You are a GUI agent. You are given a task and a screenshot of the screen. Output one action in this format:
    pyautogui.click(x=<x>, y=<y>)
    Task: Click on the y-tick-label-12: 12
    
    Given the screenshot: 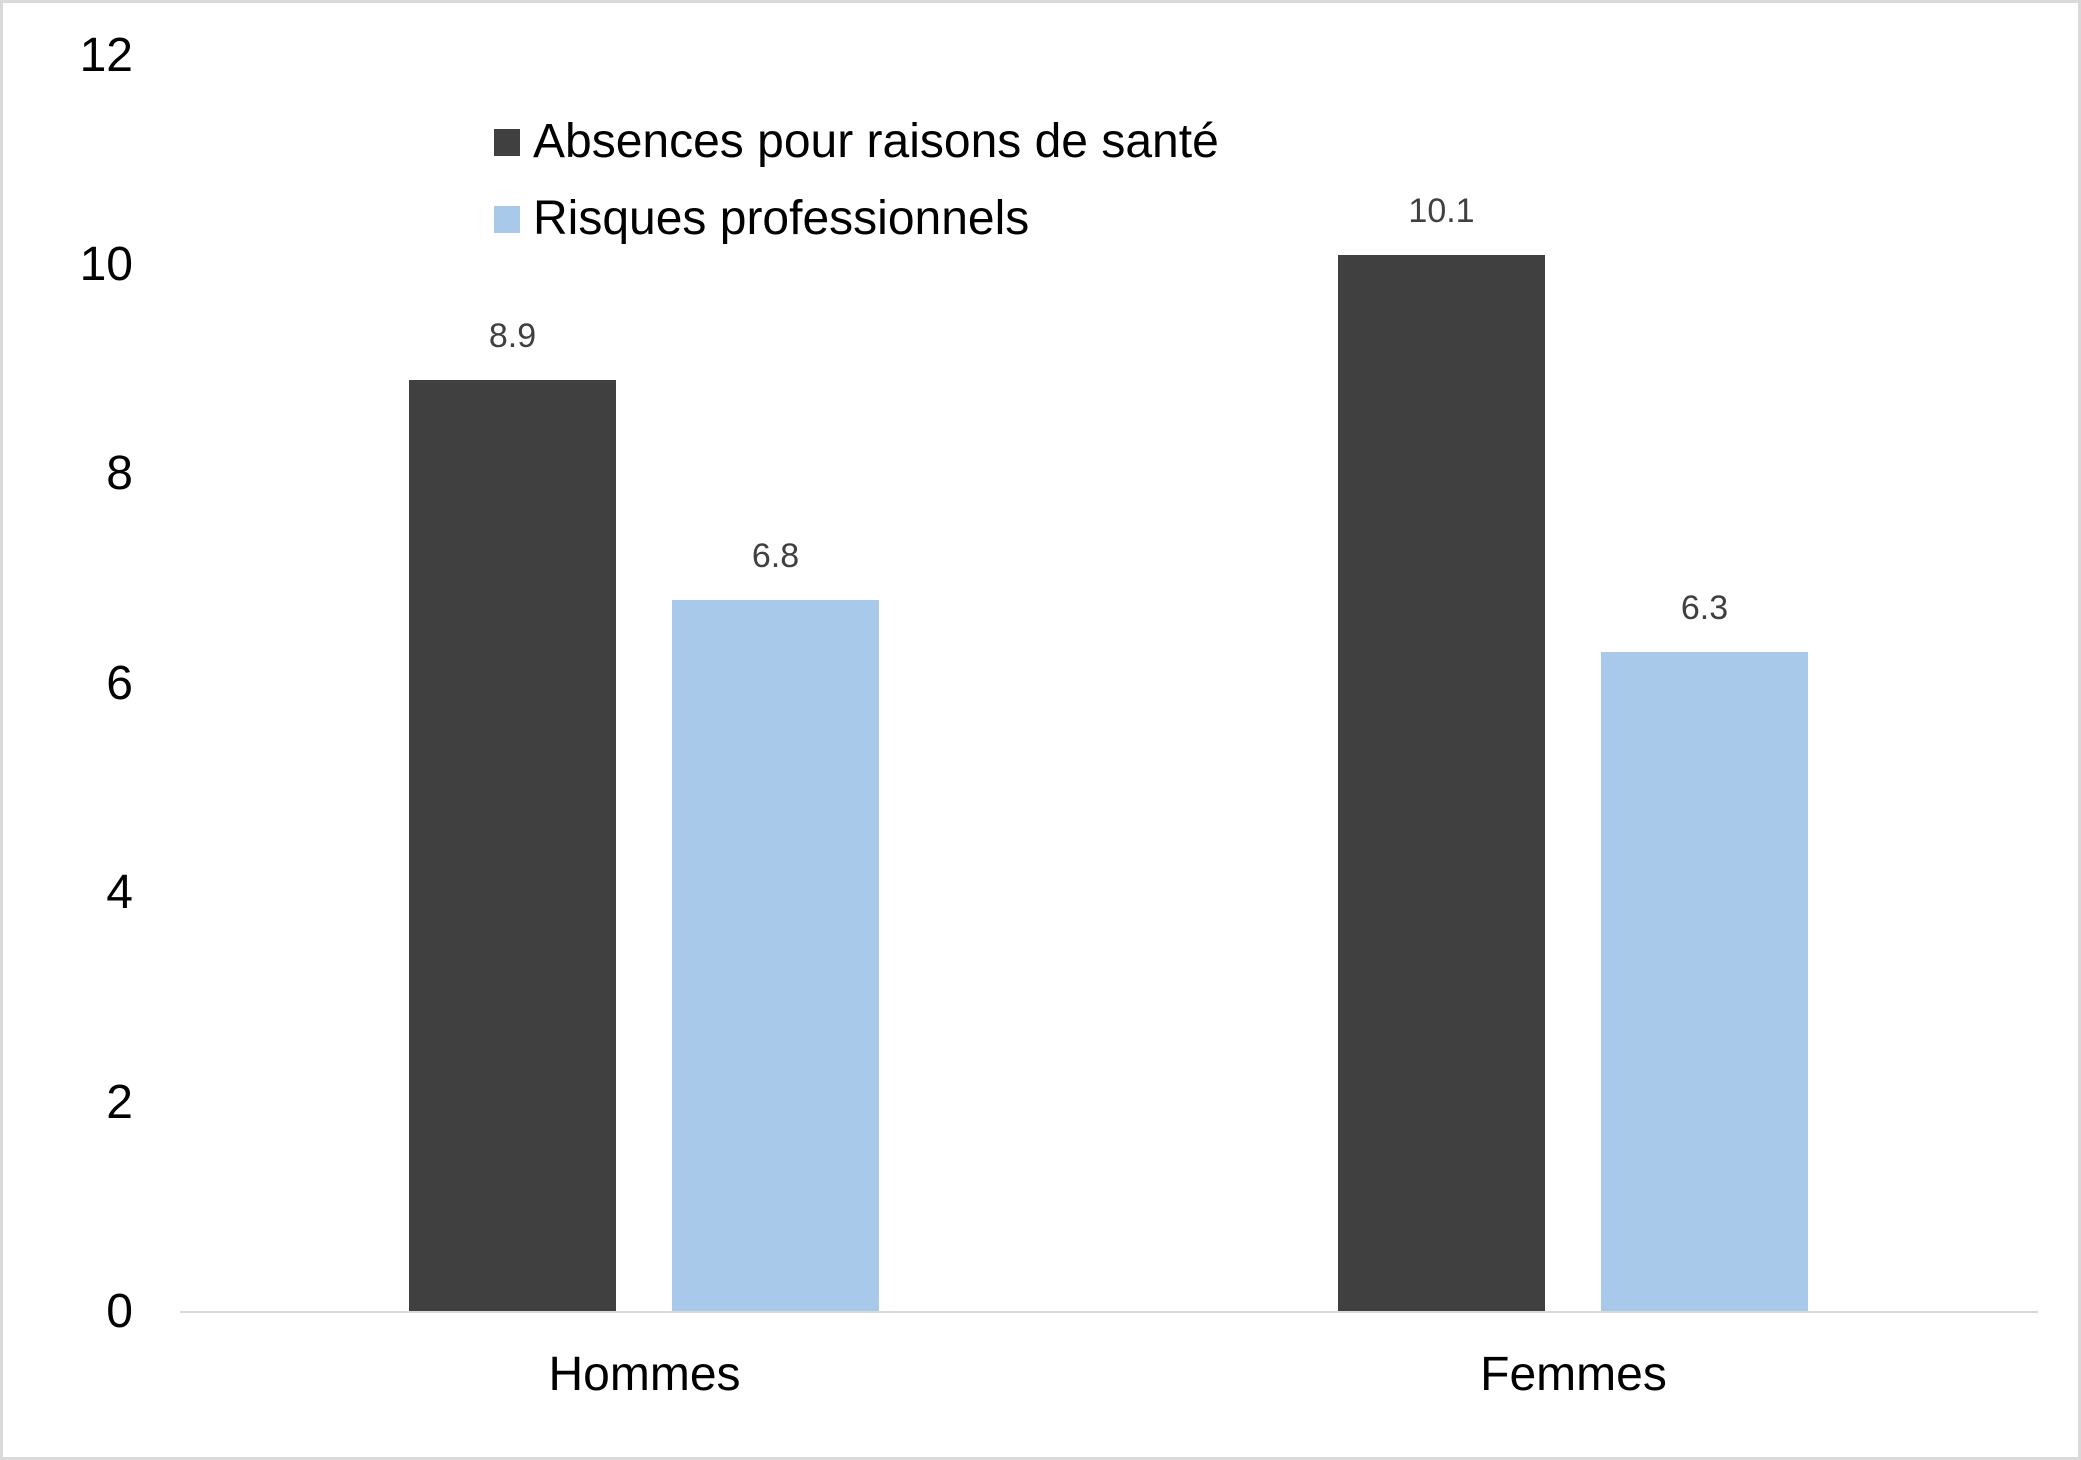 What is the action you would take?
    pyautogui.click(x=106, y=55)
    